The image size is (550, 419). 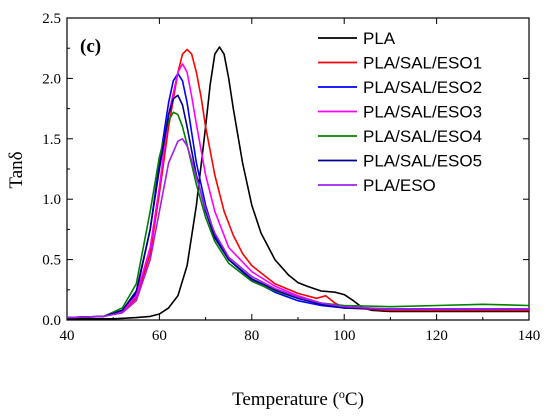 I want to click on x-tick-label: 40, so click(x=67, y=336).